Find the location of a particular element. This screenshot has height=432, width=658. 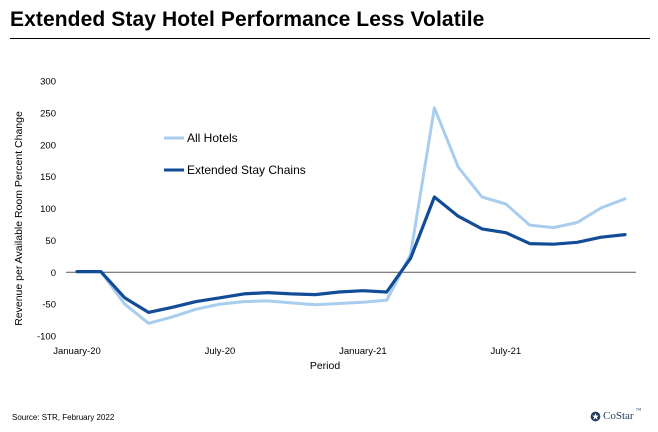

costar-logo: CoStar ™ is located at coordinates (615, 416).